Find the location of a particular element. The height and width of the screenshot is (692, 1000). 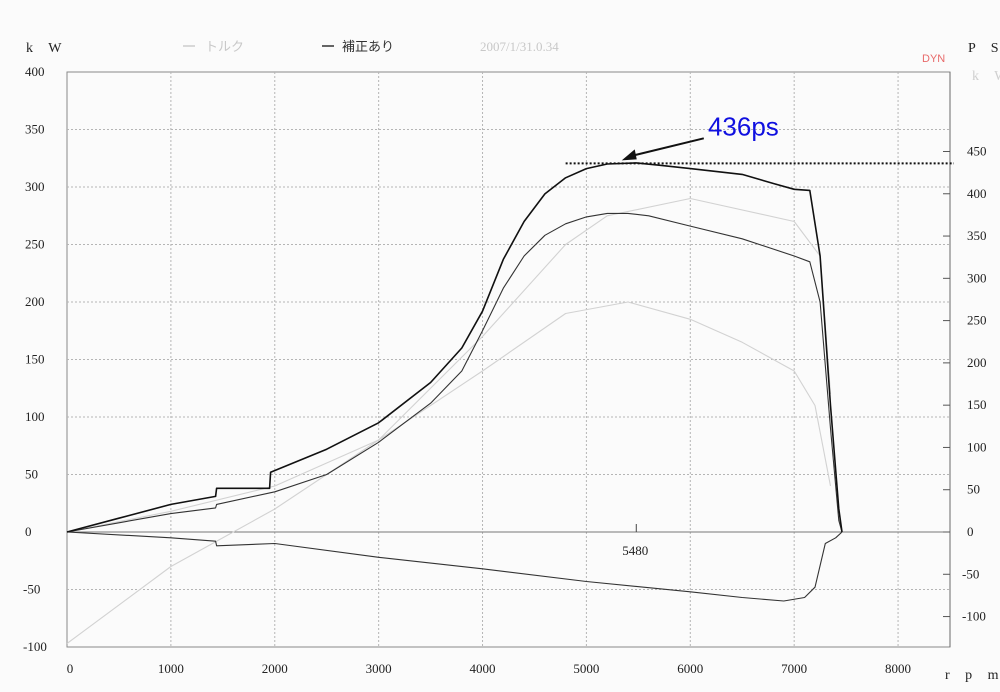

annotation-label: 436ps is located at coordinates (743, 126).